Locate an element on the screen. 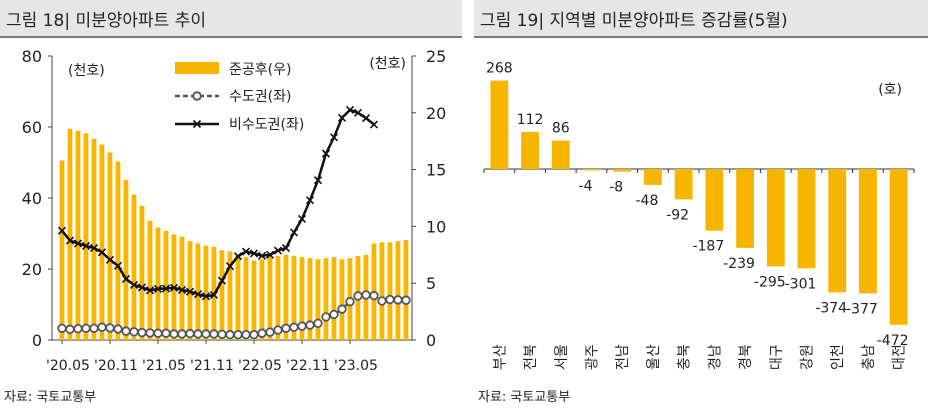  left-unit-label: (천호) is located at coordinates (86, 71).